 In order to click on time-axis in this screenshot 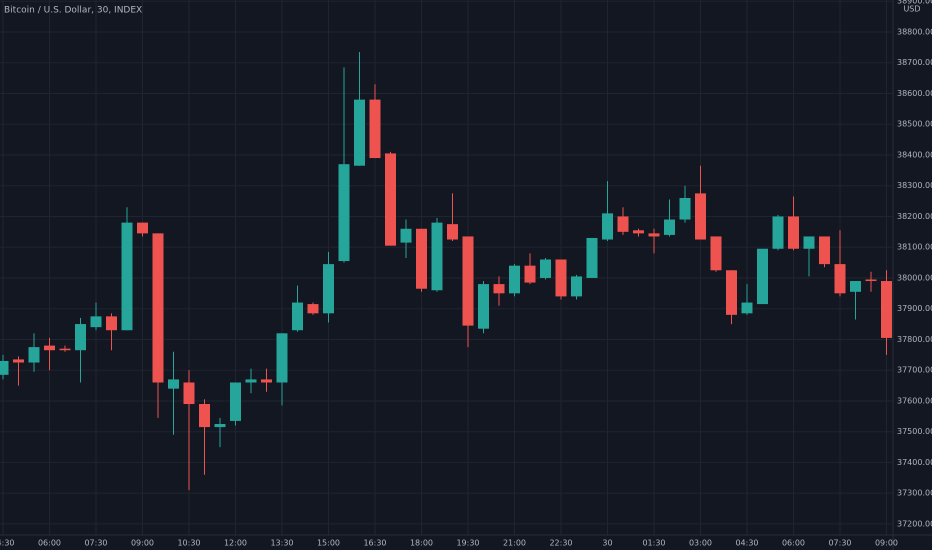, I will do `click(466, 542)`.